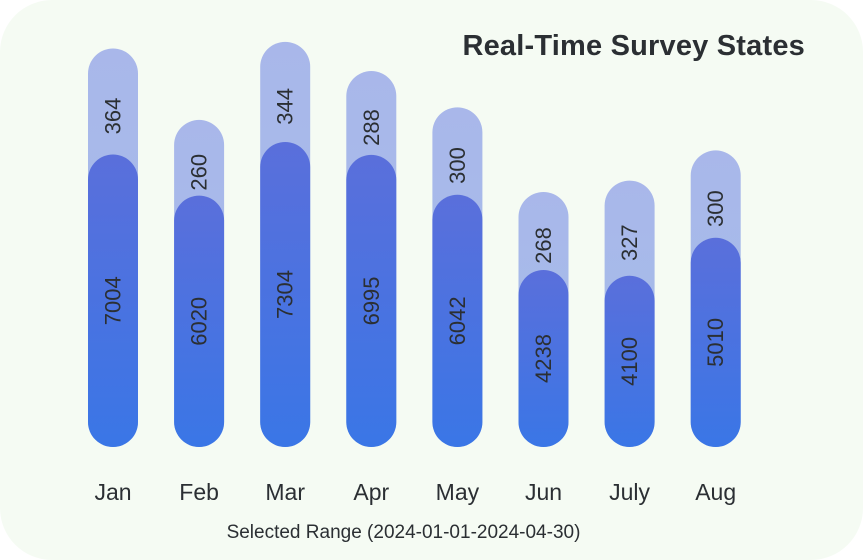 This screenshot has width=863, height=560. What do you see at coordinates (403, 532) in the screenshot?
I see `chart-subtitle: Selected Range (2024-01-01-2024-04-30)` at bounding box center [403, 532].